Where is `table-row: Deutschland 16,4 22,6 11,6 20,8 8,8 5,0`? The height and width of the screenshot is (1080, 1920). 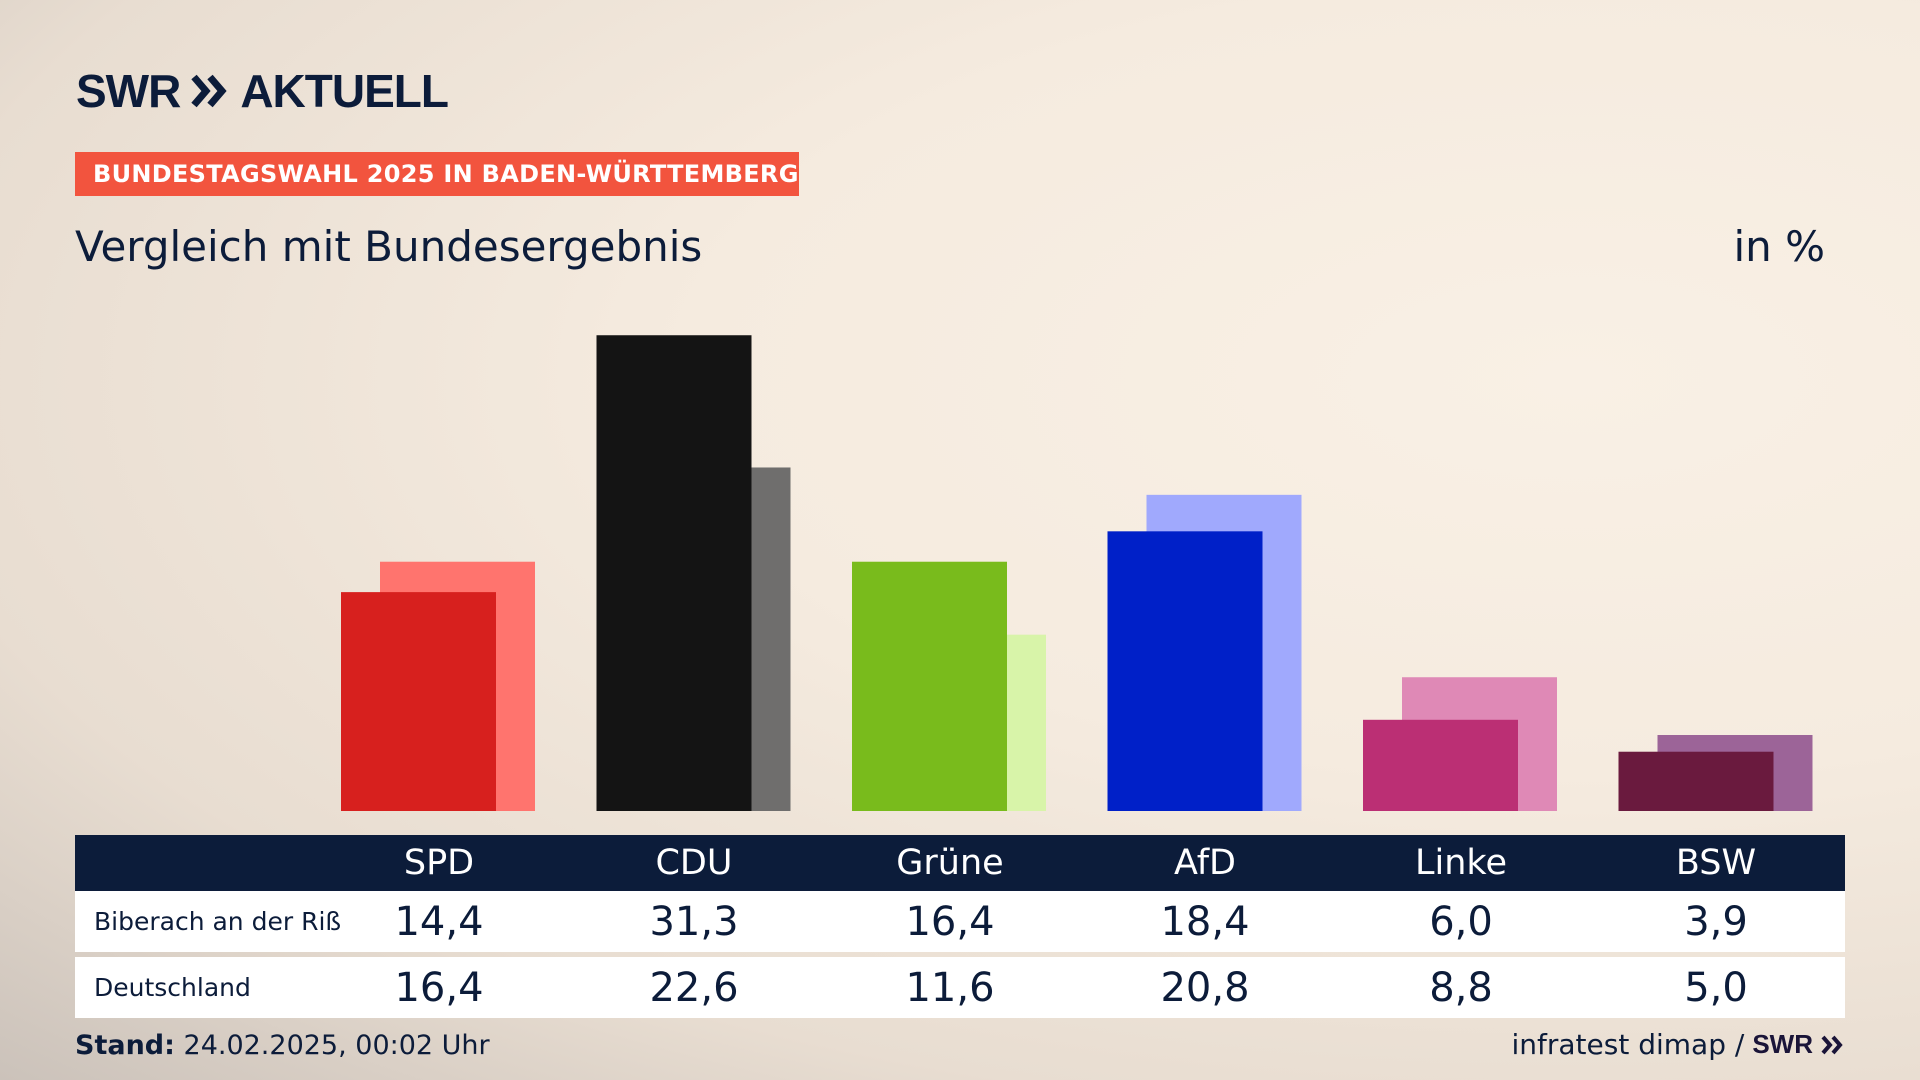 table-row: Deutschland 16,4 22,6 11,6 20,8 8,8 5,0 is located at coordinates (960, 987).